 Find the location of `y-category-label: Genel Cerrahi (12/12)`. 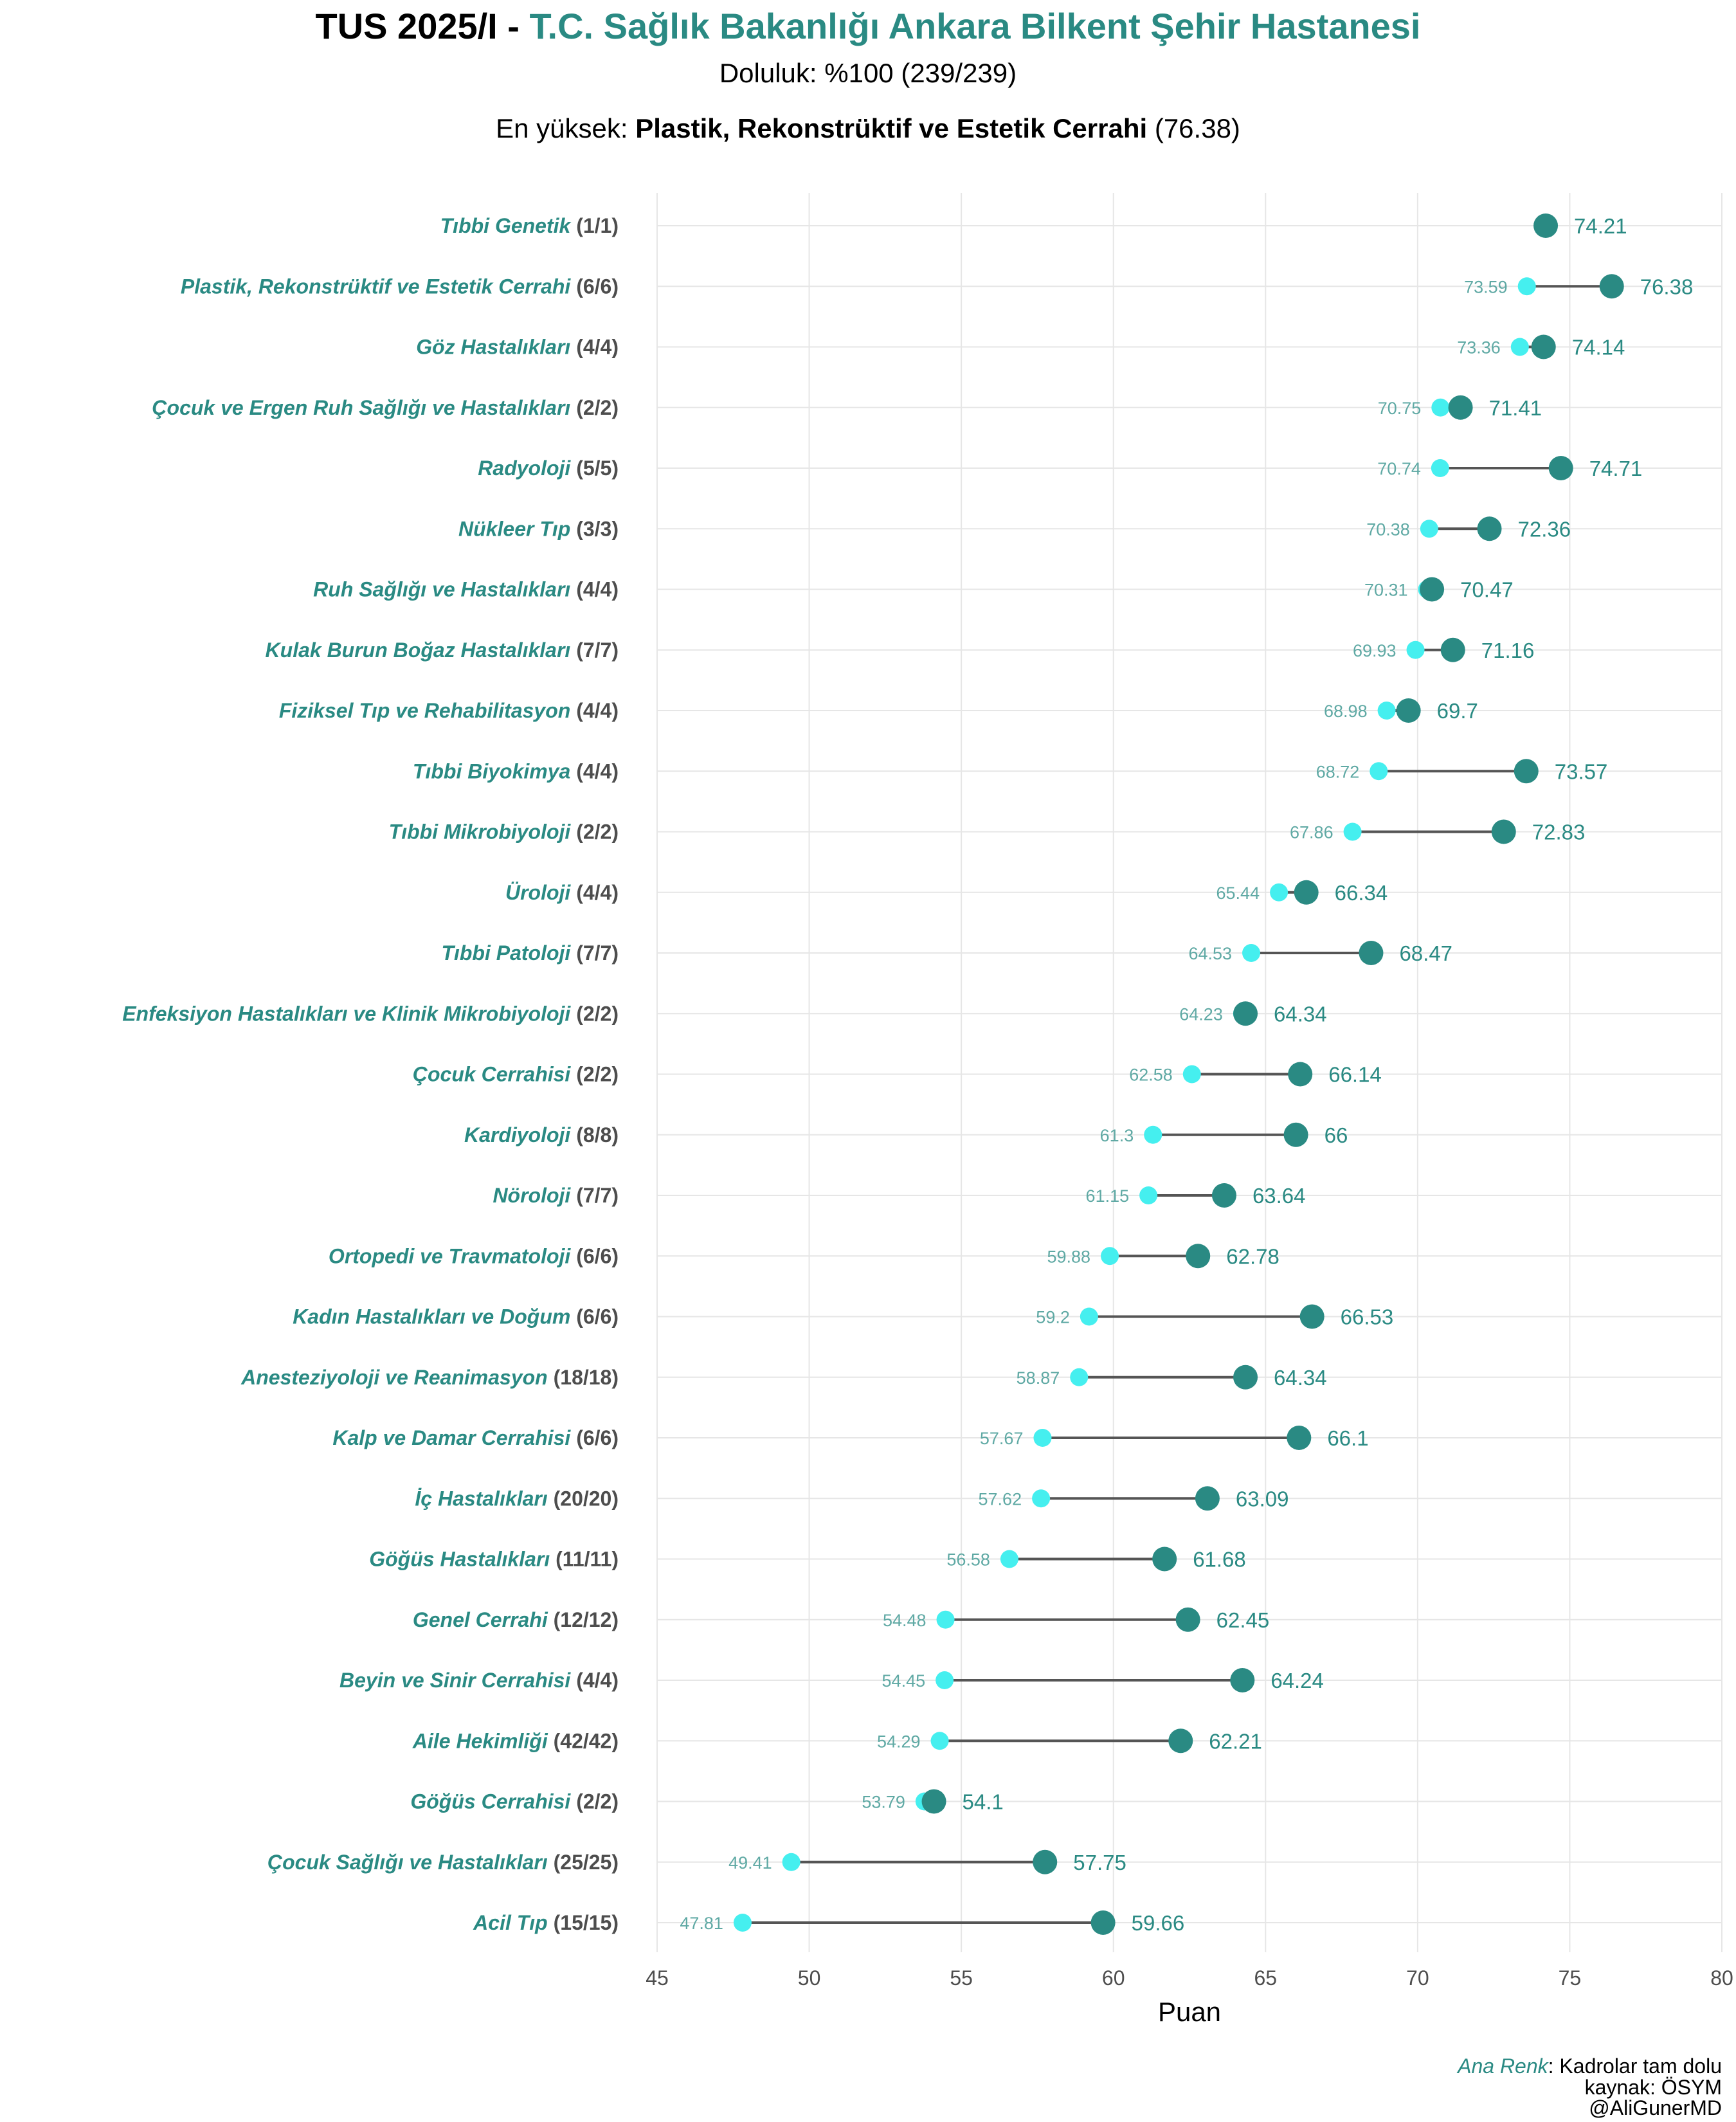

y-category-label: Genel Cerrahi (12/12) is located at coordinates (516, 1619).